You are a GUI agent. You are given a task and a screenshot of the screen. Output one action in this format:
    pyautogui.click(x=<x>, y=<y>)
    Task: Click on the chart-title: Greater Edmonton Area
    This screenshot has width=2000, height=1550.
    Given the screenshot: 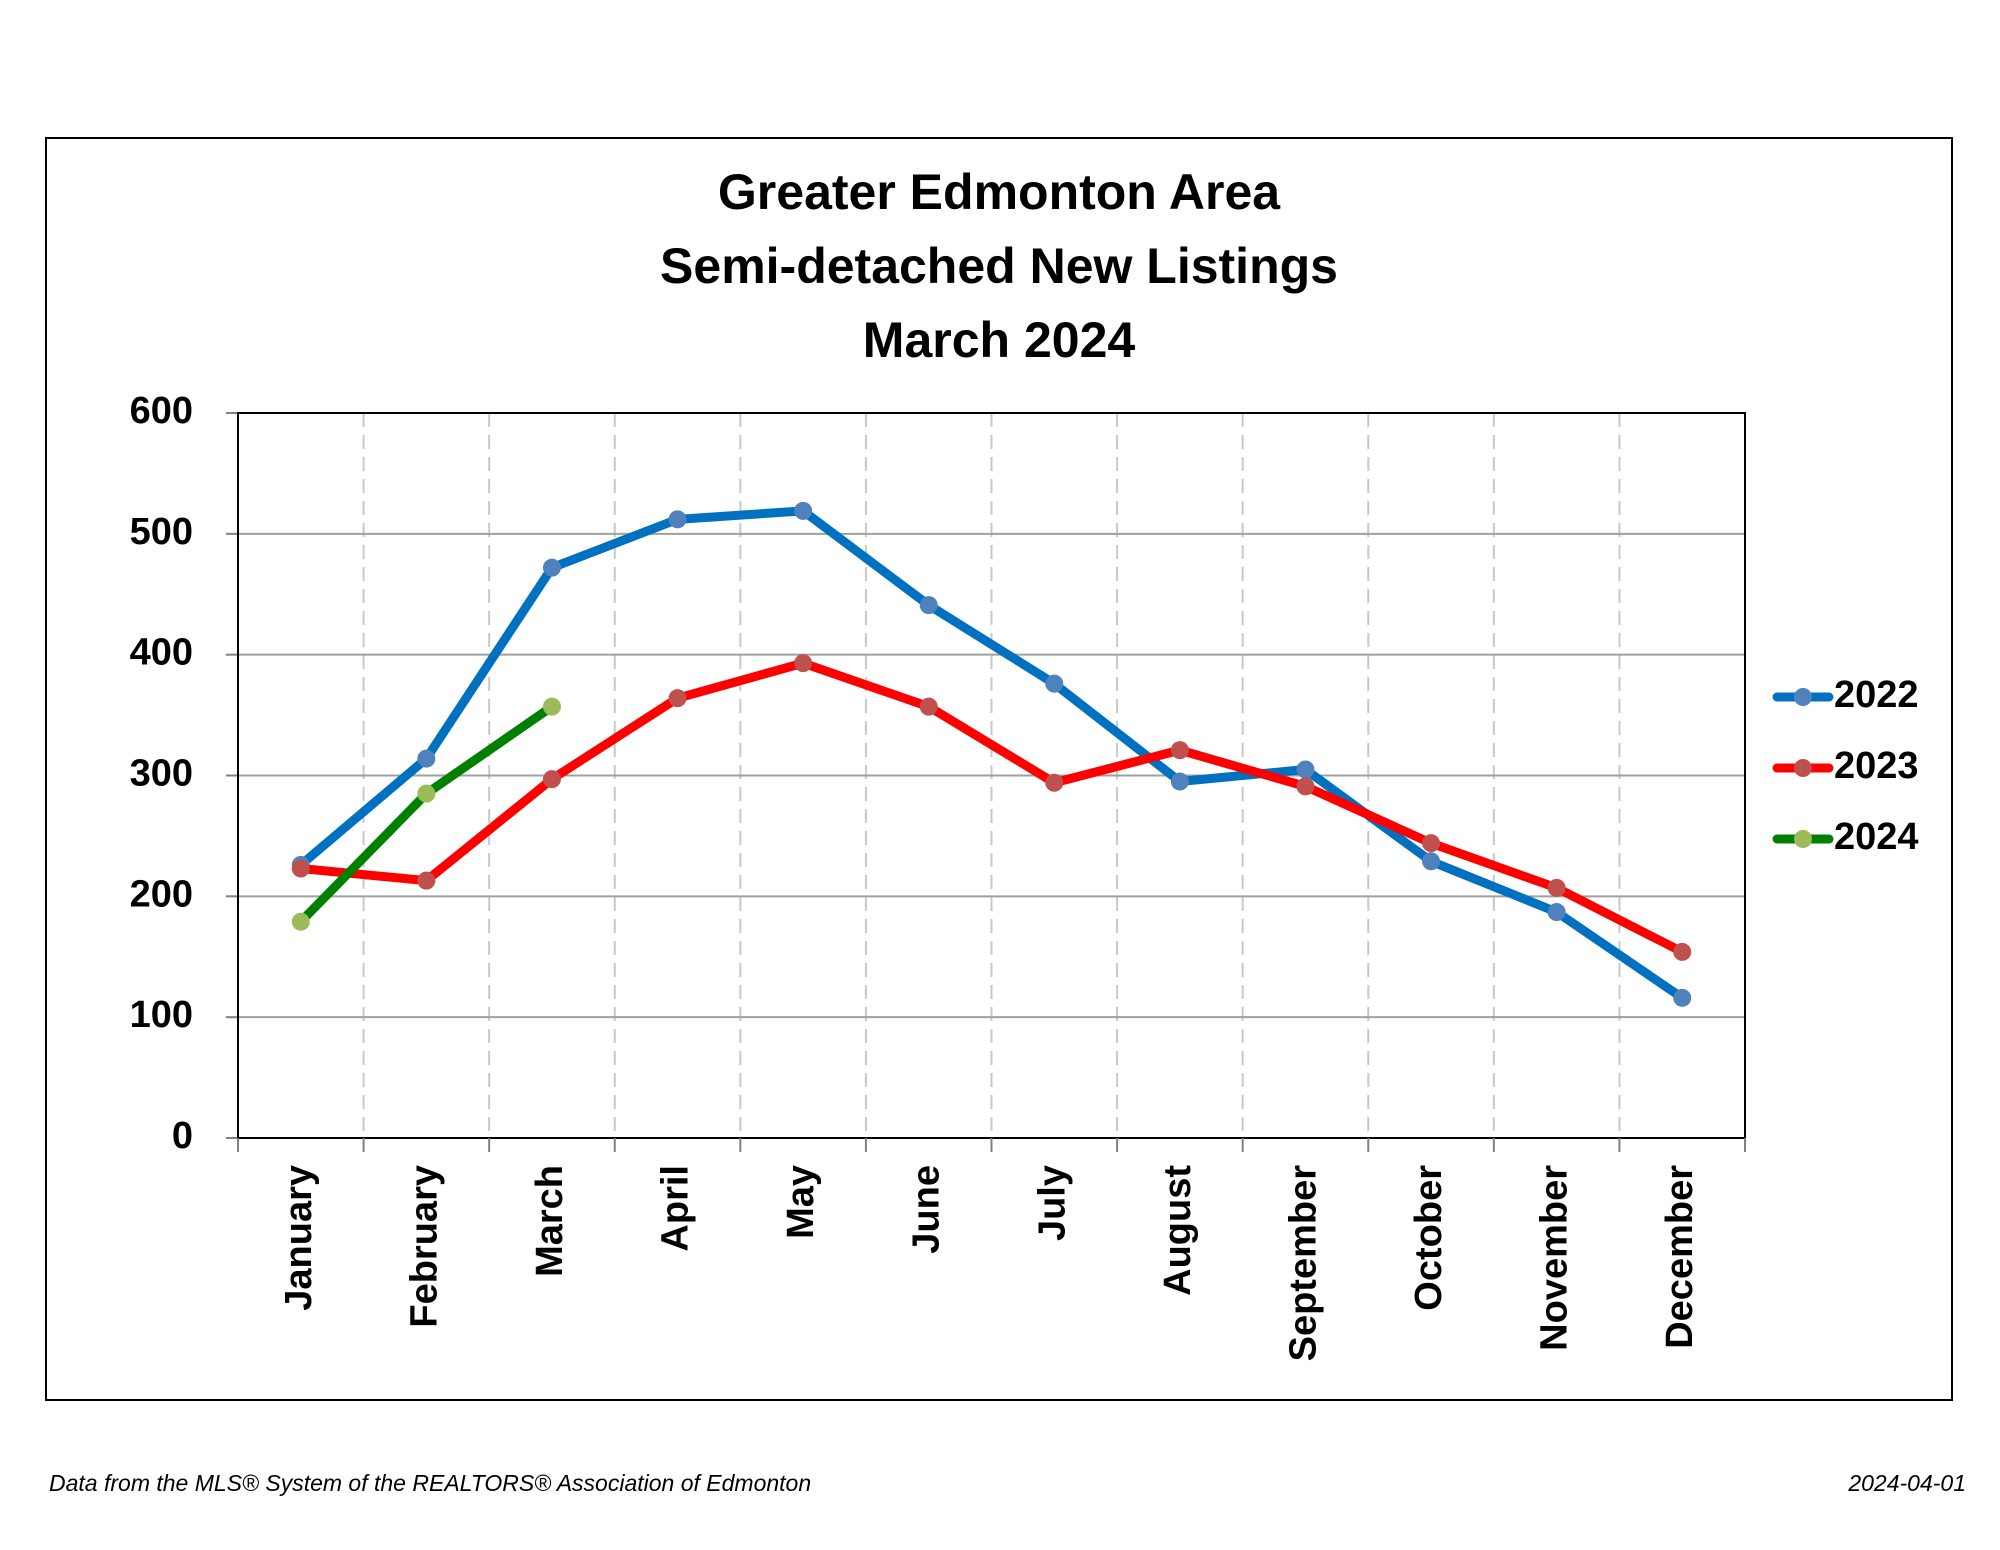 What is the action you would take?
    pyautogui.click(x=999, y=192)
    